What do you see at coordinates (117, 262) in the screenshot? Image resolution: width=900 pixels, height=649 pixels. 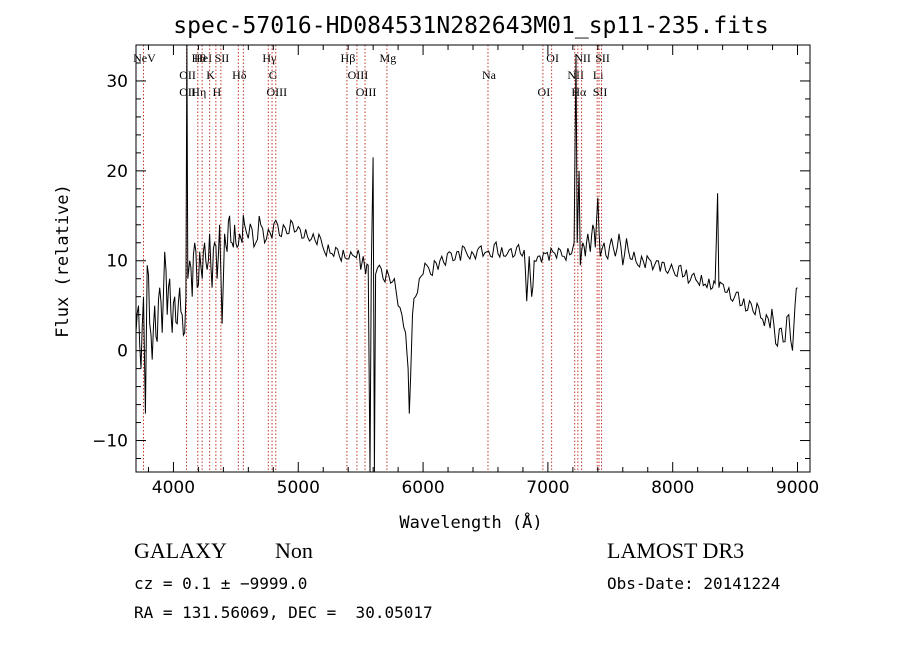 I see `y-tick-label: 10` at bounding box center [117, 262].